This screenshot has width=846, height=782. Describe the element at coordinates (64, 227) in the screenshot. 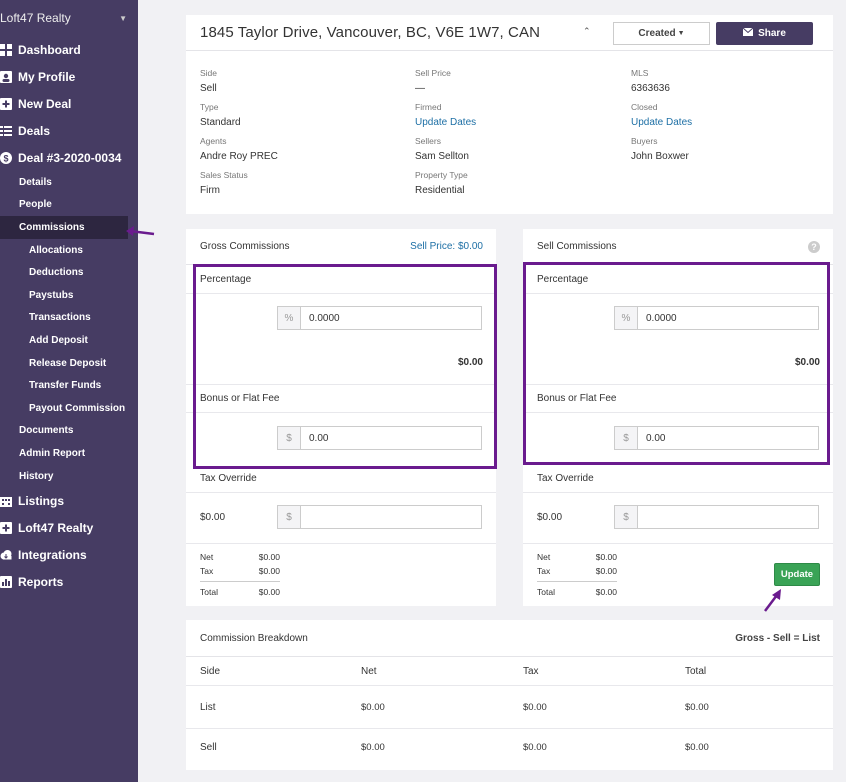

I see `nav-commissions: Commissions` at that location.